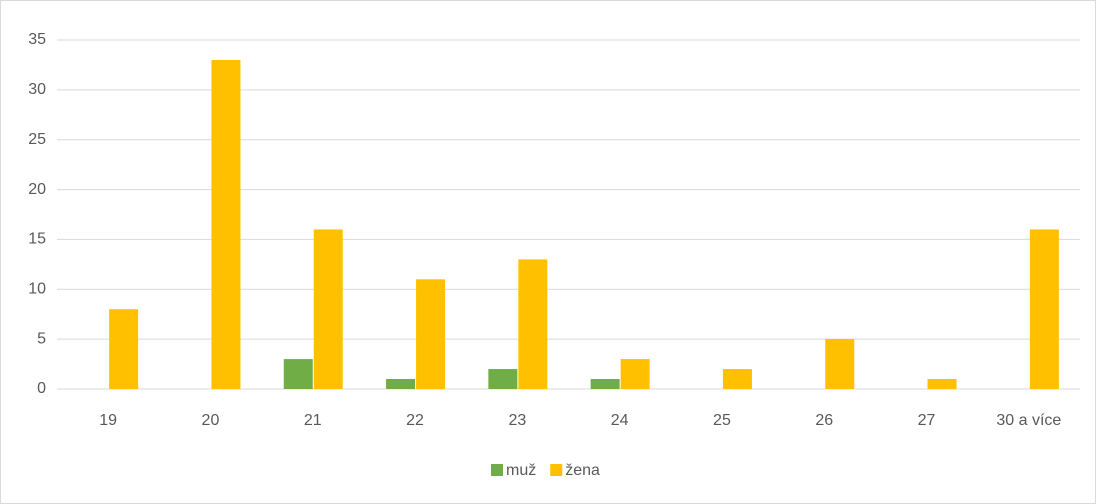 This screenshot has width=1096, height=504. I want to click on x-tick-label: 27, so click(927, 420).